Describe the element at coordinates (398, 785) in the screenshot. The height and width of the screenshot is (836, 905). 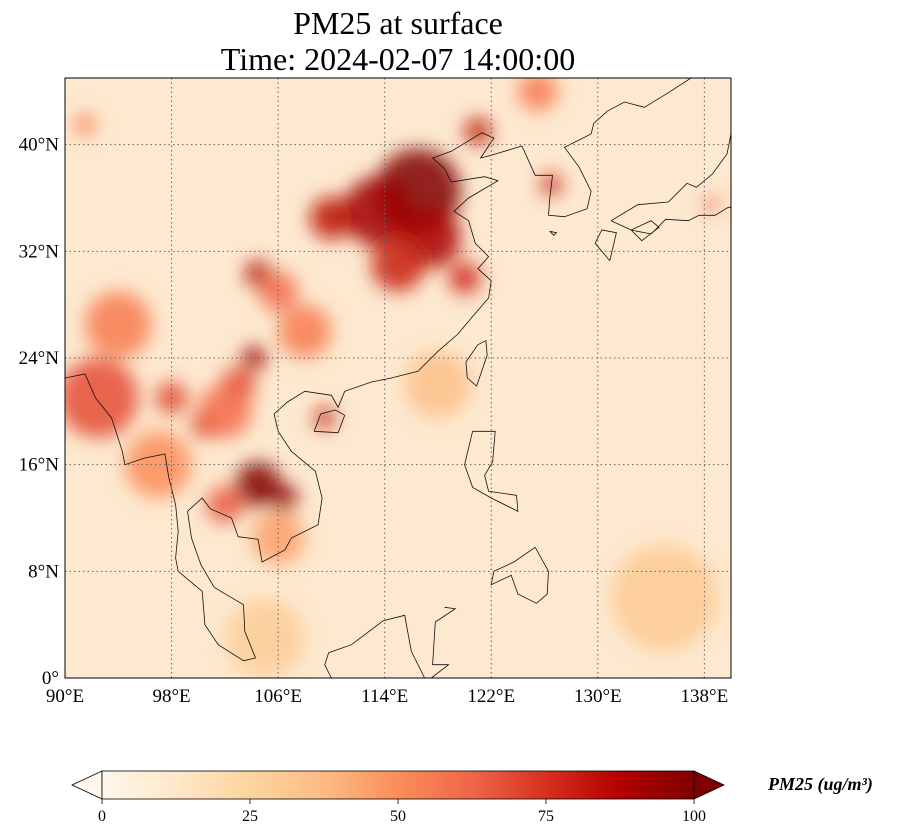
I see `colorbar-gradient` at that location.